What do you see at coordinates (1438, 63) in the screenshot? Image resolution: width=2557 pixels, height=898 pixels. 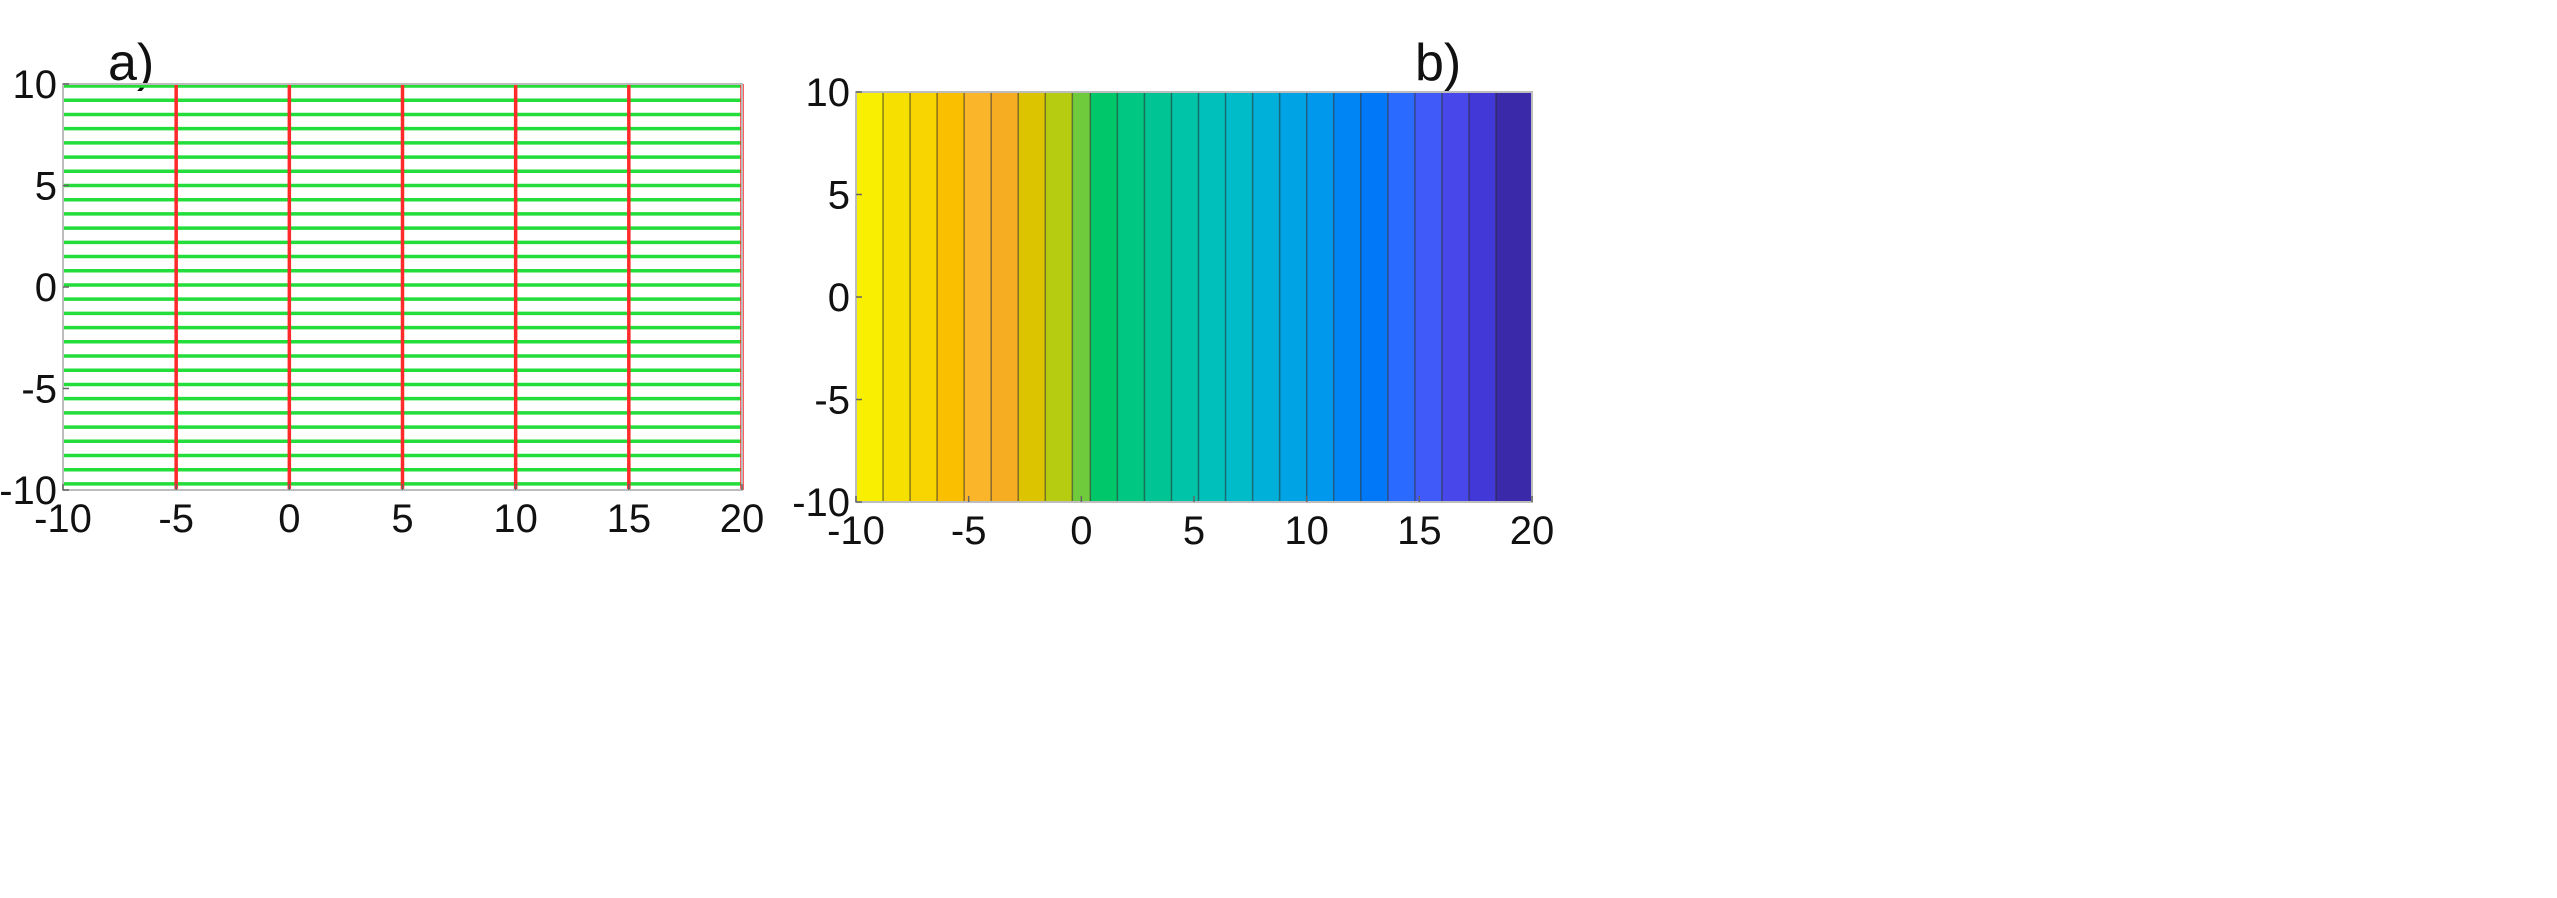 I see `panel-b-label: b)` at bounding box center [1438, 63].